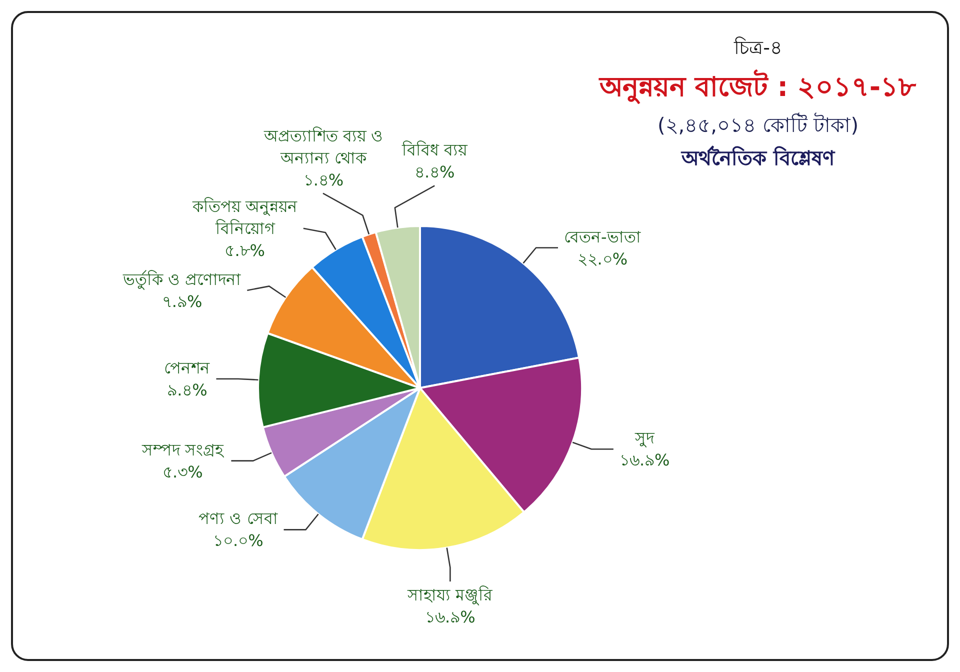 The width and height of the screenshot is (960, 672). Describe the element at coordinates (758, 87) in the screenshot. I see `title: অনুন্নয়ন বাজেট : ২০১৭-১৮` at that location.